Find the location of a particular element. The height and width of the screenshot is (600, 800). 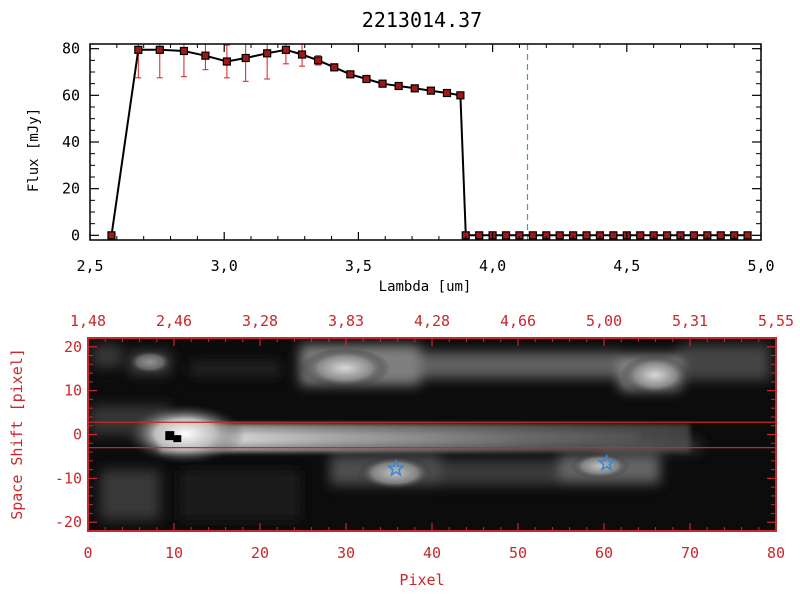

wavelength-tick-label: 3,83 is located at coordinates (346, 321).